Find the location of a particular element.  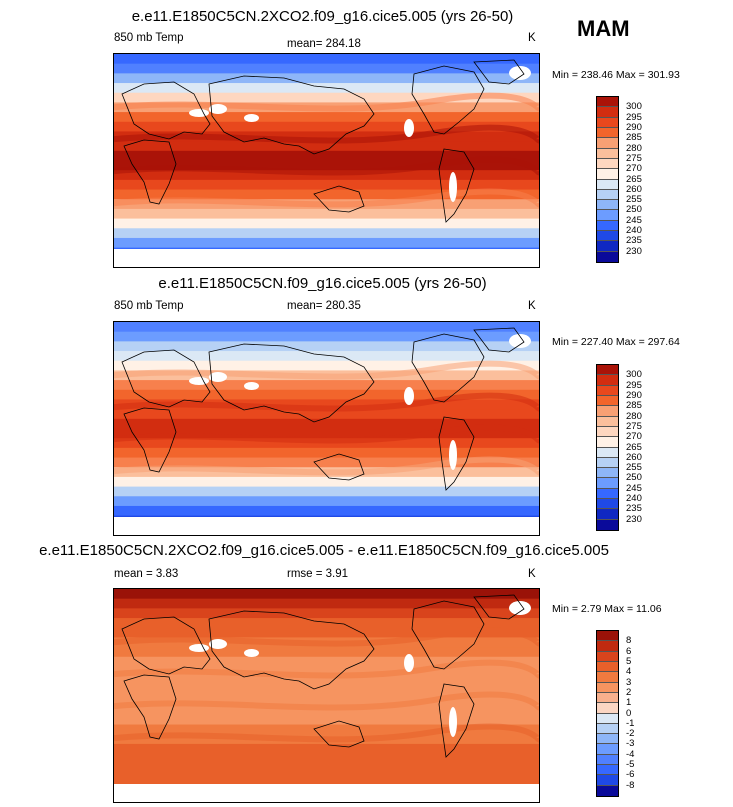

colorbar-tick-label: 3 is located at coordinates (629, 682).